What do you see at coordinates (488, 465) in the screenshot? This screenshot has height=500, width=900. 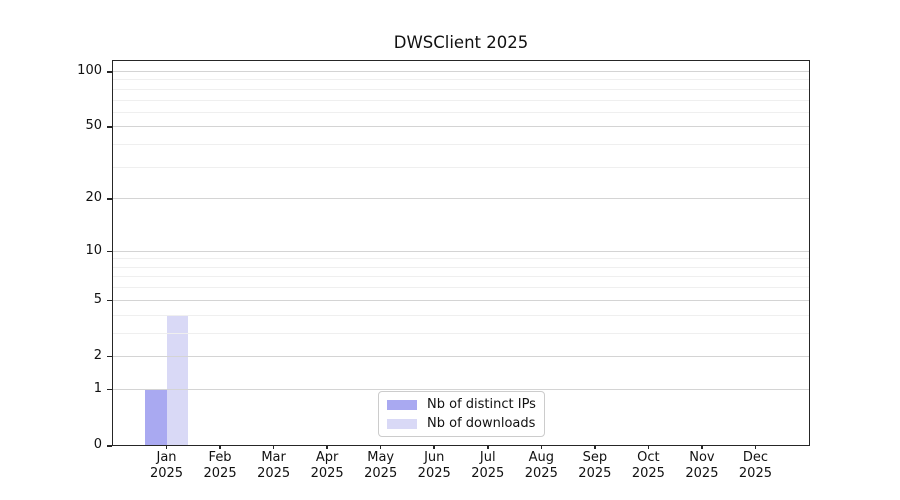 I see `x-tick-label-jul: Jul 2025` at bounding box center [488, 465].